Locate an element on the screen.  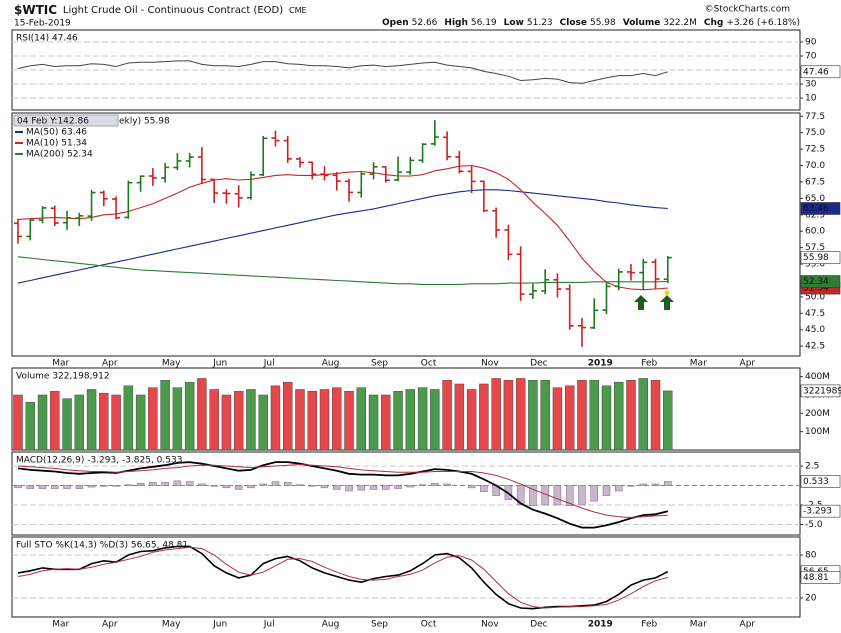
y-tick-label: -5.0 is located at coordinates (814, 525).